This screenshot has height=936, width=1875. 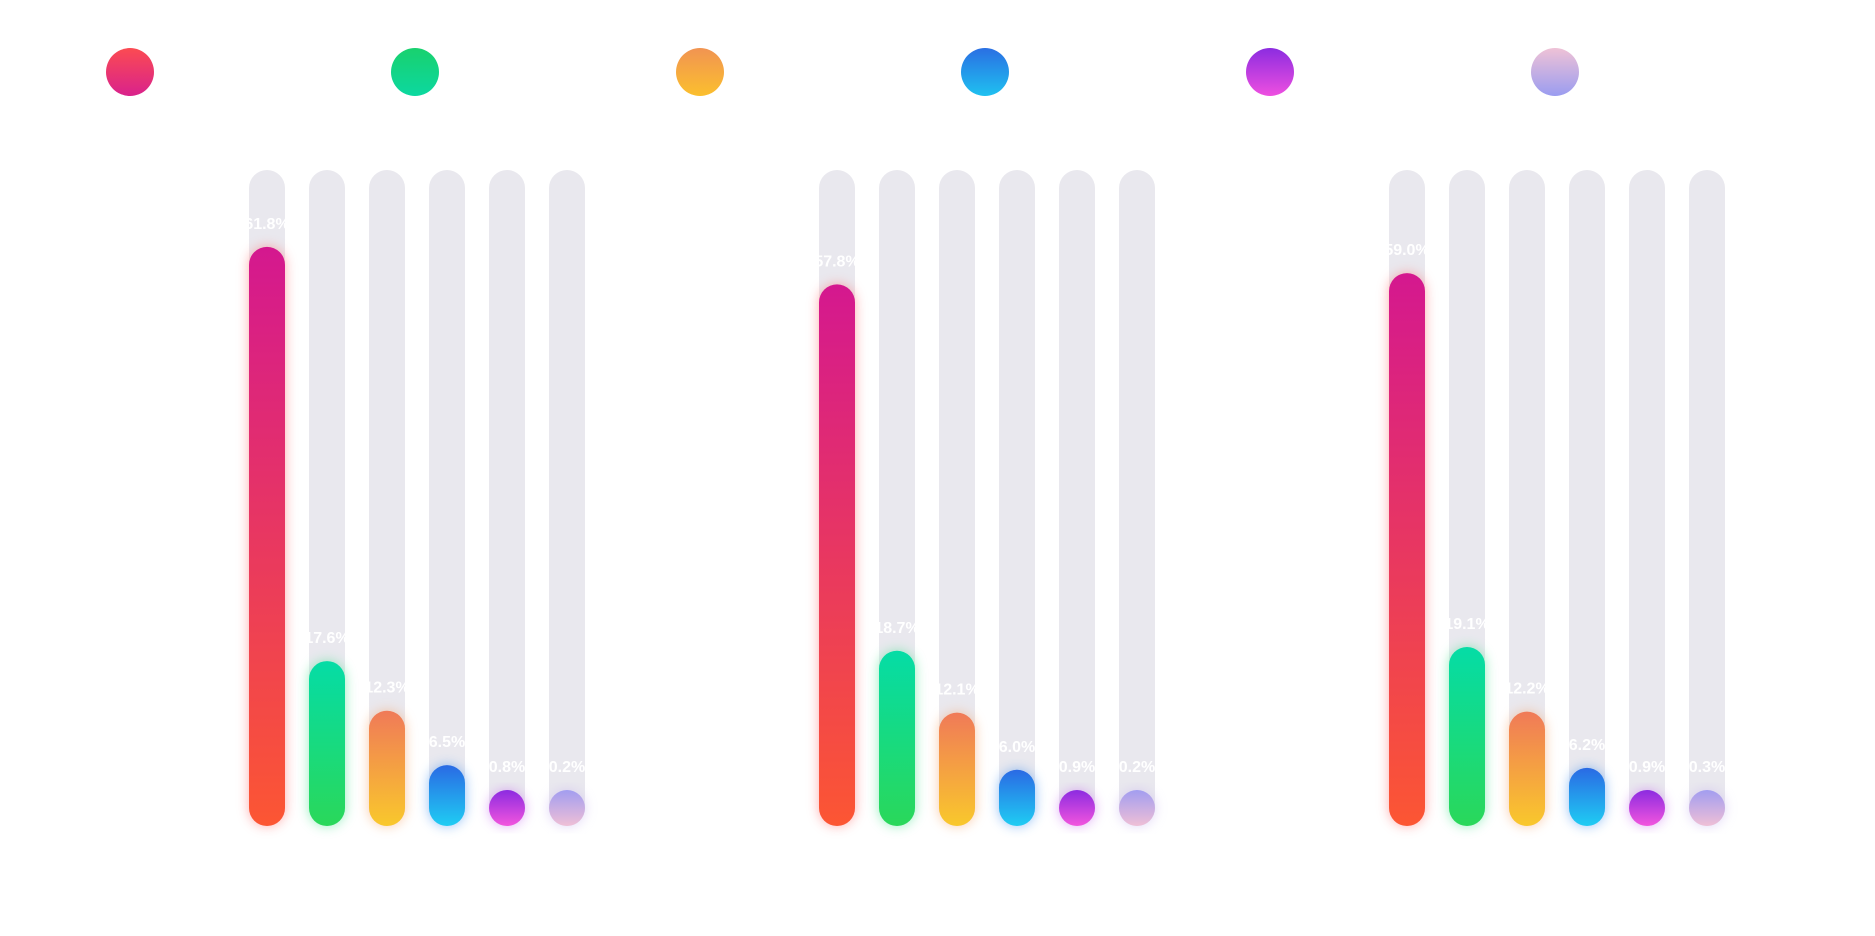 I want to click on bar-value-label: 12.2%, so click(x=1526, y=689).